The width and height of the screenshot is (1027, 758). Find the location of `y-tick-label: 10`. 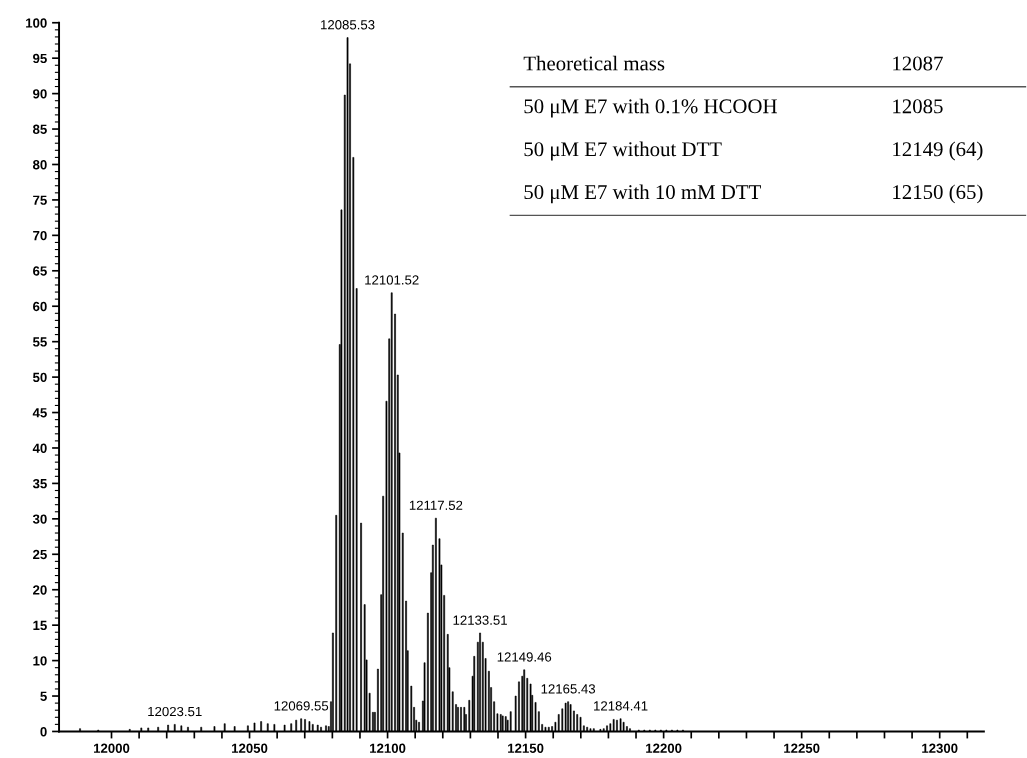

y-tick-label: 10 is located at coordinates (40, 661).